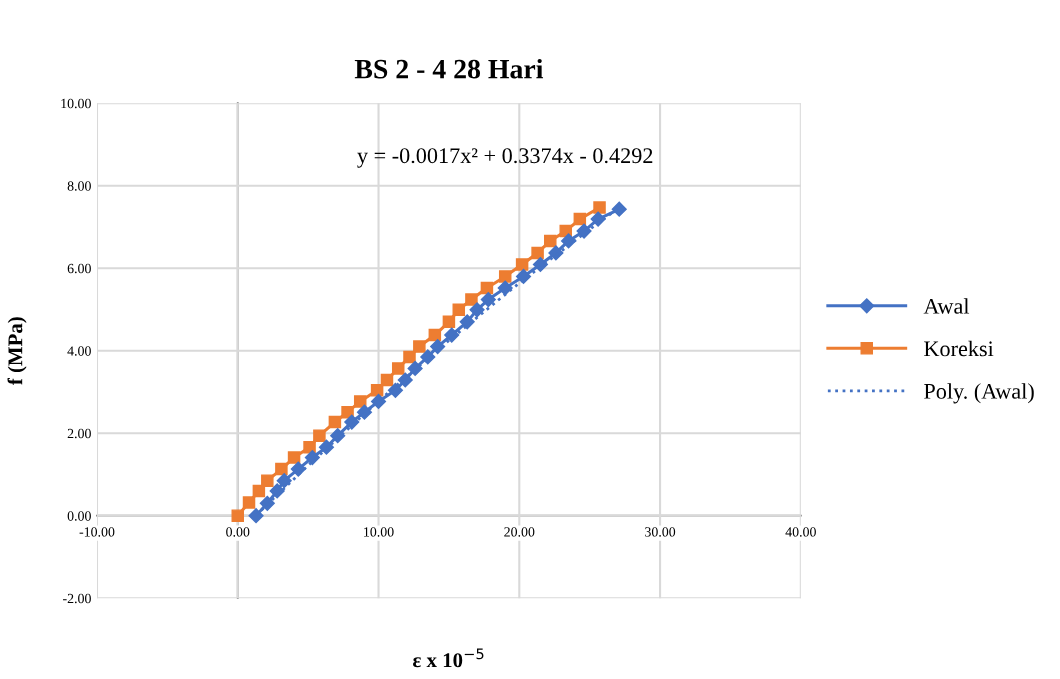 Image resolution: width=1060 pixels, height=679 pixels. Describe the element at coordinates (79, 516) in the screenshot. I see `y-tick-label: 0.00` at that location.